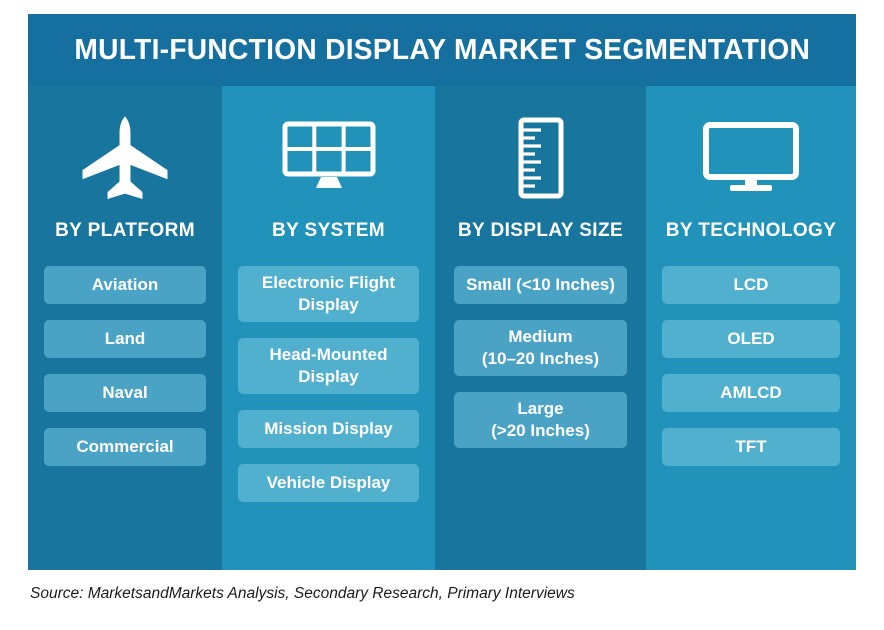 This screenshot has width=884, height=630. I want to click on segment-item: Commercial, so click(125, 447).